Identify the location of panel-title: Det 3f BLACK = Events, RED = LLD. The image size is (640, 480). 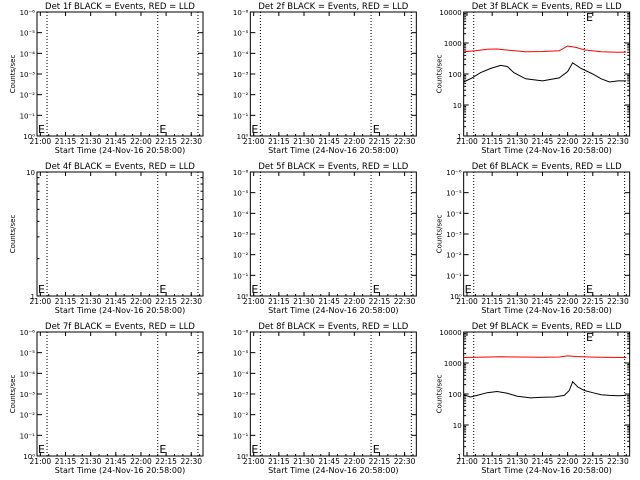
(547, 7).